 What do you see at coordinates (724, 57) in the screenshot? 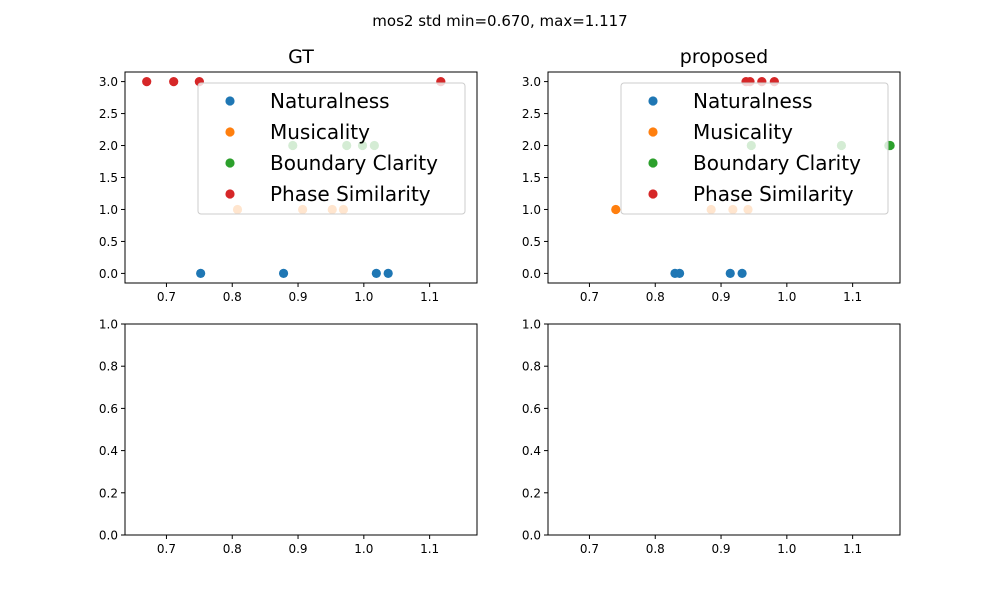
I see `panel-title-proposed: proposed` at bounding box center [724, 57].